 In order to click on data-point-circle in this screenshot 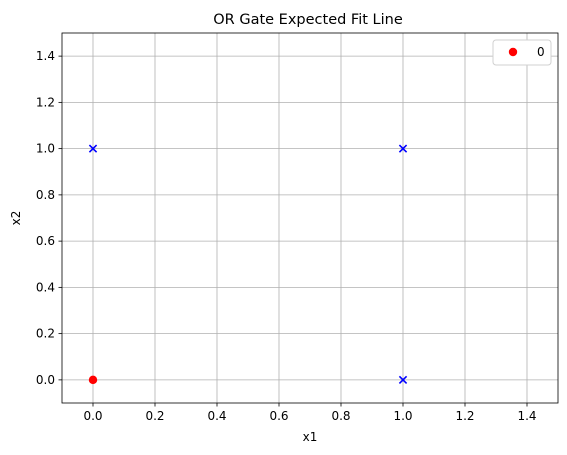, I will do `click(93, 380)`.